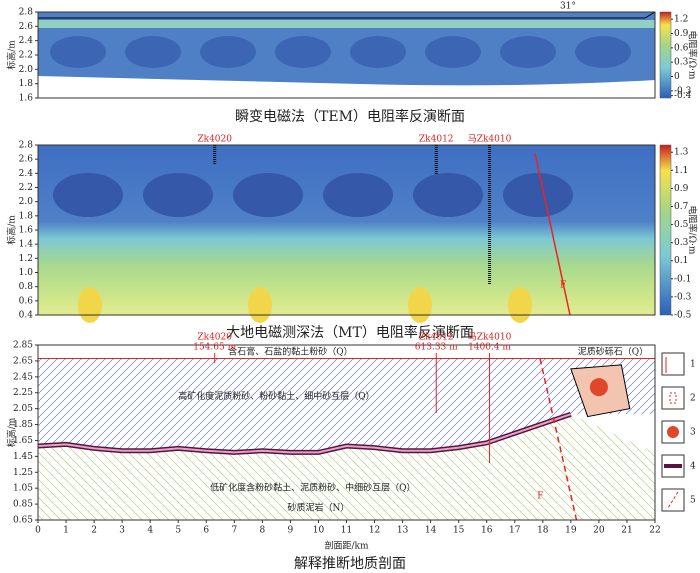 The width and height of the screenshot is (700, 573). I want to click on x-tick-label: 15, so click(459, 531).